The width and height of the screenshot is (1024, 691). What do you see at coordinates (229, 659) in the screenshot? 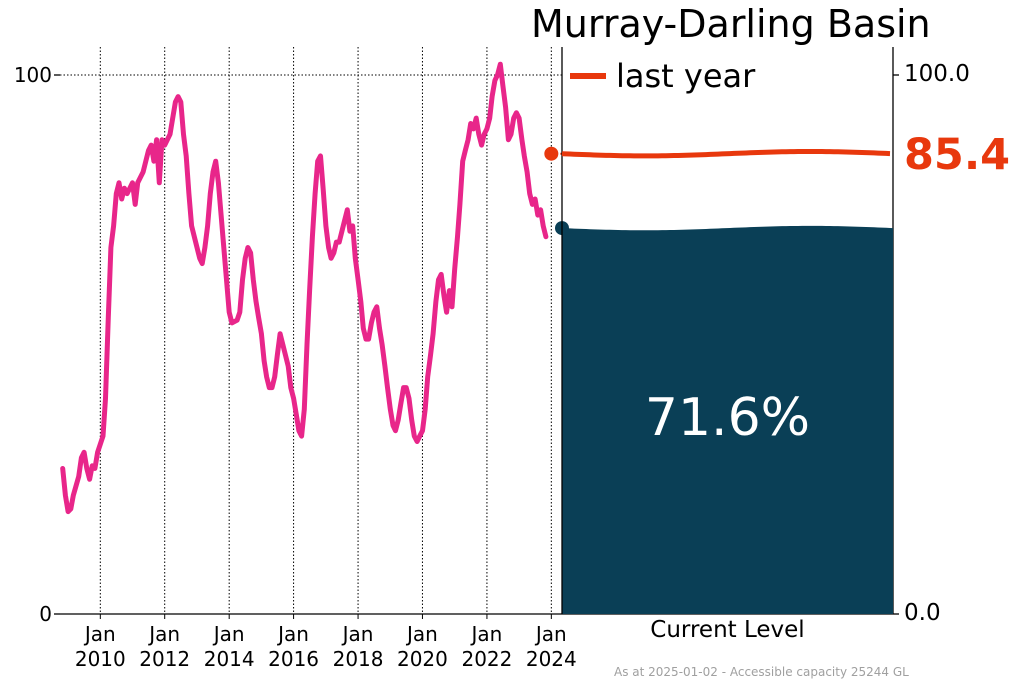
I see `x-tick-label: 2014` at bounding box center [229, 659].